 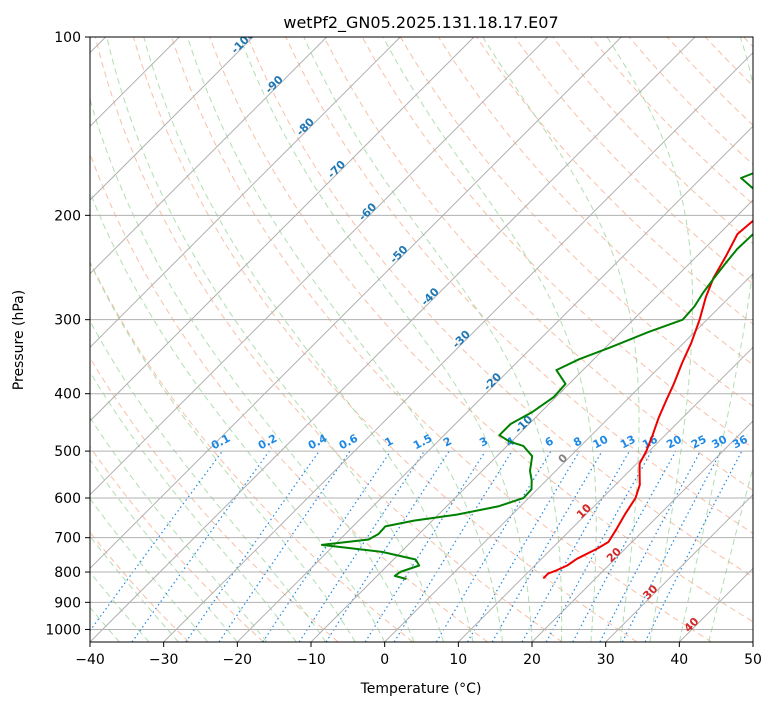 What do you see at coordinates (67, 573) in the screenshot?
I see `y-tick-label: 800` at bounding box center [67, 573].